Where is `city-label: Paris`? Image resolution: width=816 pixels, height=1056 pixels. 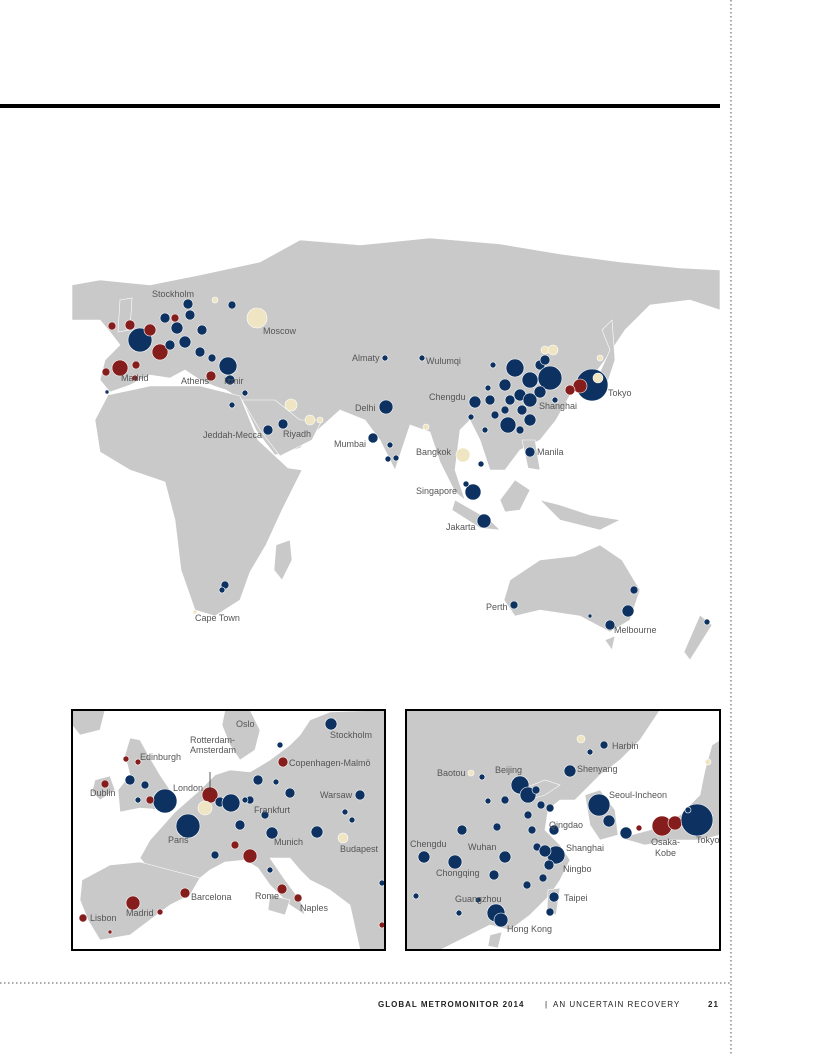
city-label: Paris is located at coordinates (178, 840).